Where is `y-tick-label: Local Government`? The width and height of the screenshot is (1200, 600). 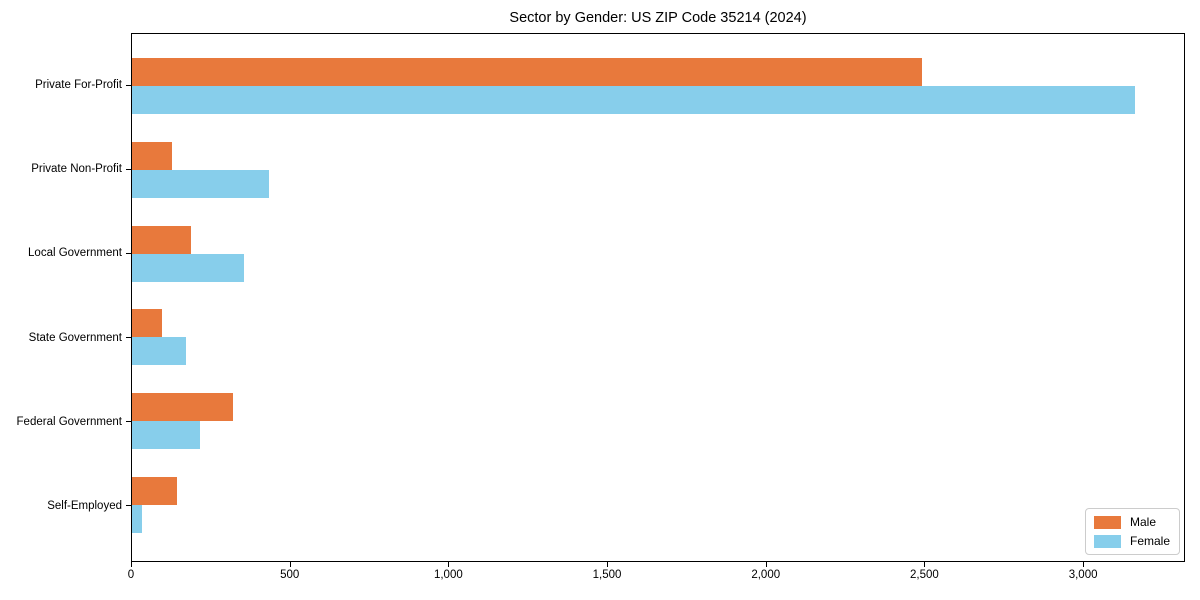 y-tick-label: Local Government is located at coordinates (75, 253).